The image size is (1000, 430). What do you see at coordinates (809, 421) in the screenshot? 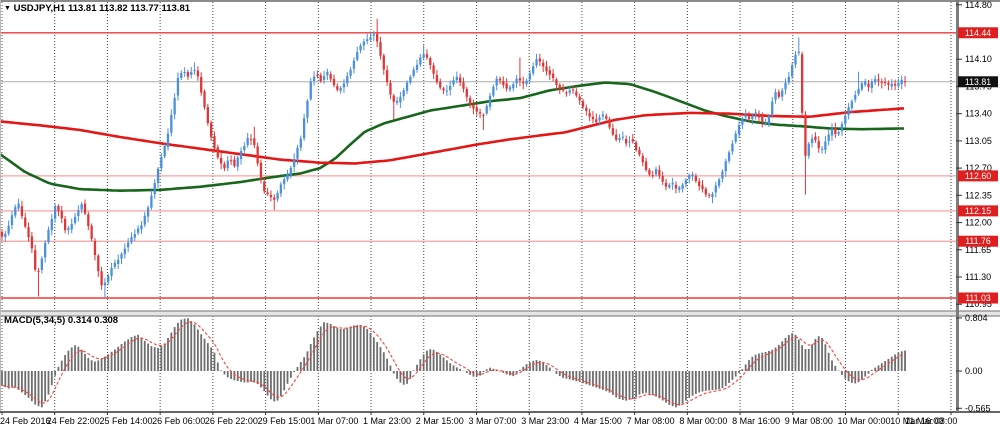
I see `time-tick-label: 9 Mar 08:00` at bounding box center [809, 421].